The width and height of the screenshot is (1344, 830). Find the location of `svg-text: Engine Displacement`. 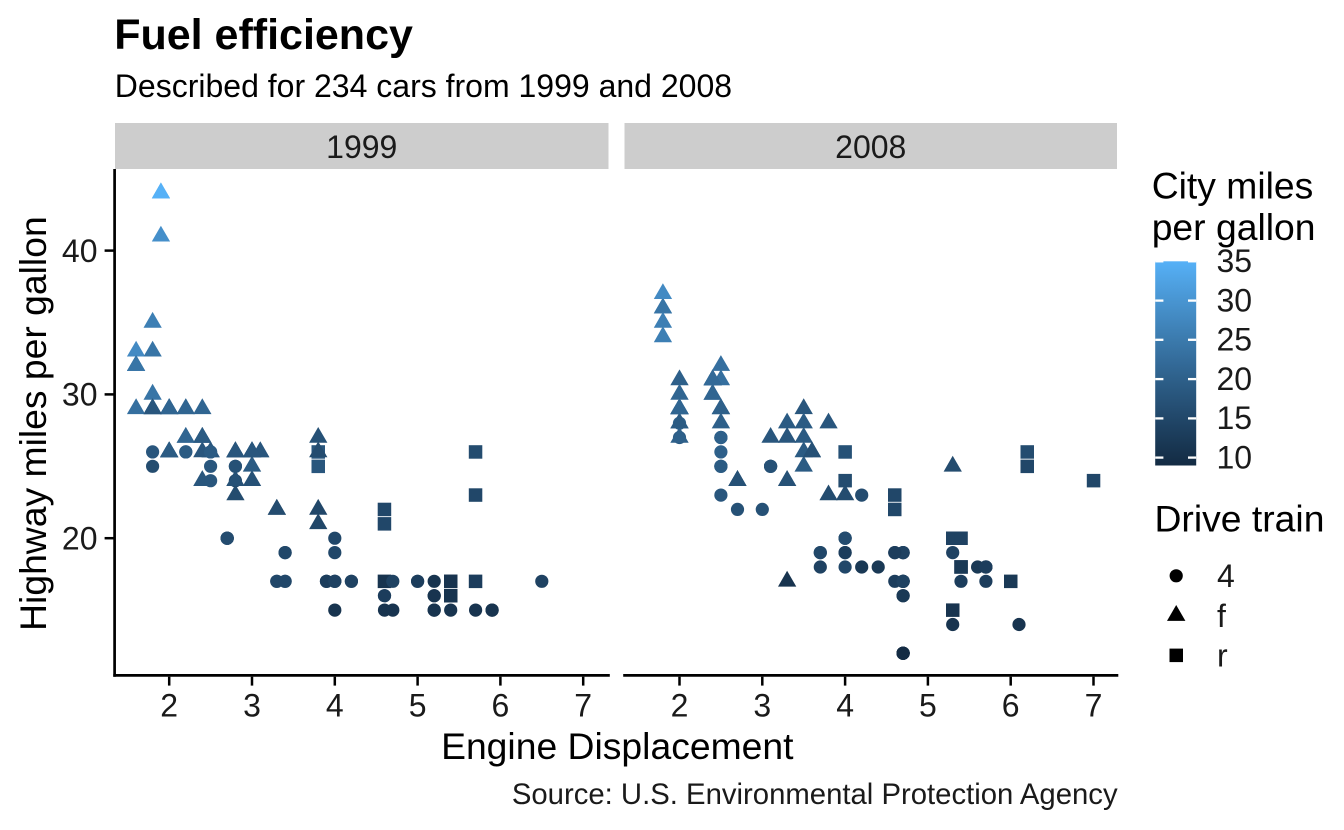

svg-text: Engine Displacement is located at coordinates (617, 746).